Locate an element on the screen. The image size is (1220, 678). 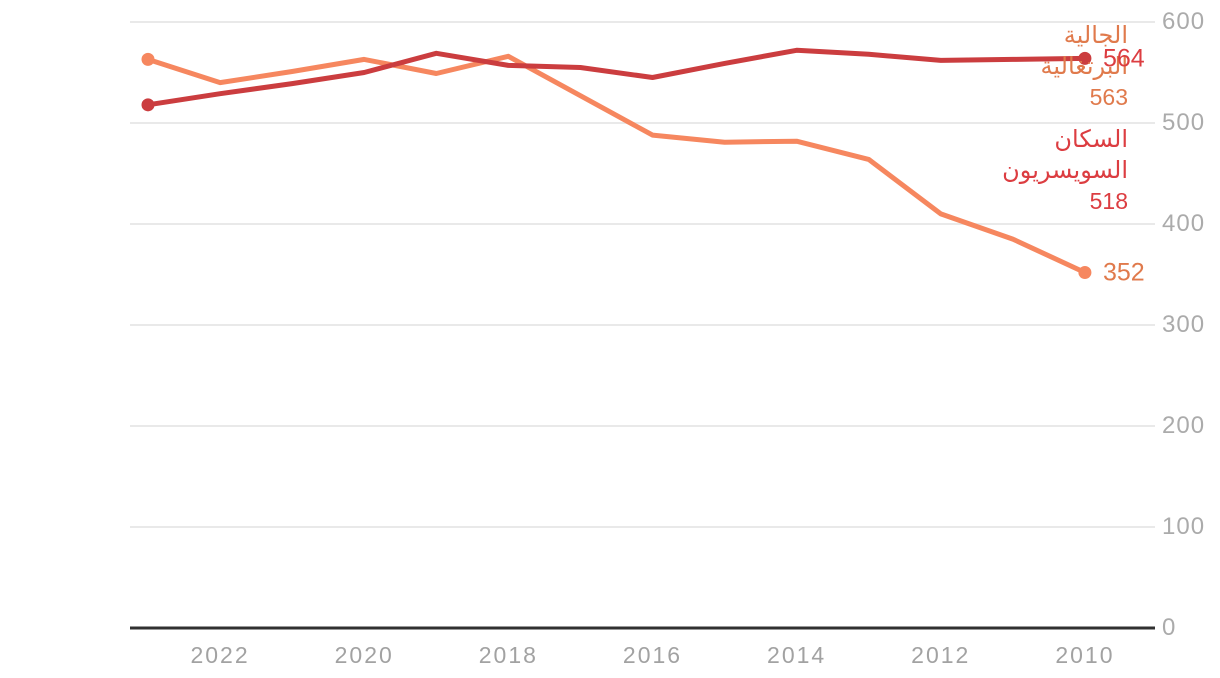
x-tick-label: 2014 is located at coordinates (797, 655).